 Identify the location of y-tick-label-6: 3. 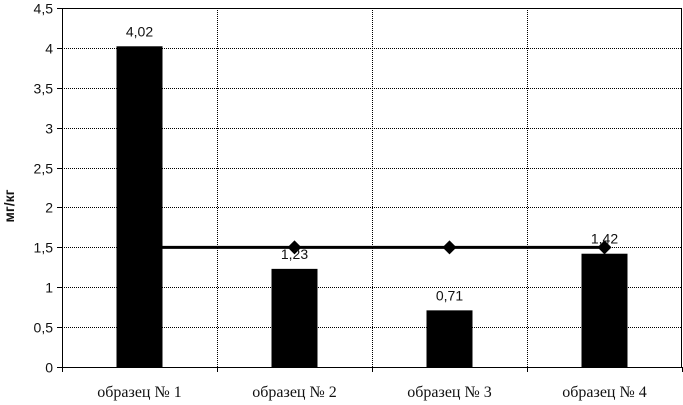
(49, 129).